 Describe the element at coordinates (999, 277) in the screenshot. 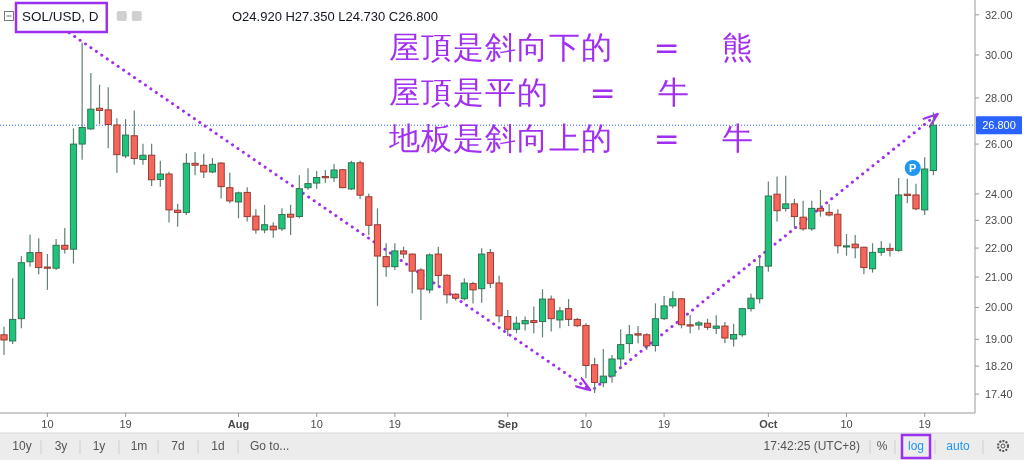

I see `y-tick-label: 21.00` at that location.